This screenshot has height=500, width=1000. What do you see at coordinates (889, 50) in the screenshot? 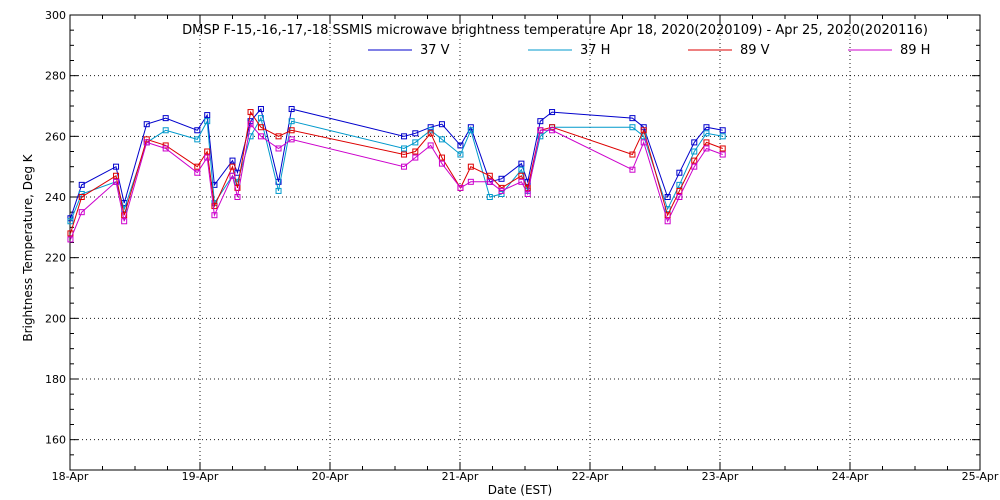
I see `legend-item-89-h: 89 H` at bounding box center [889, 50].